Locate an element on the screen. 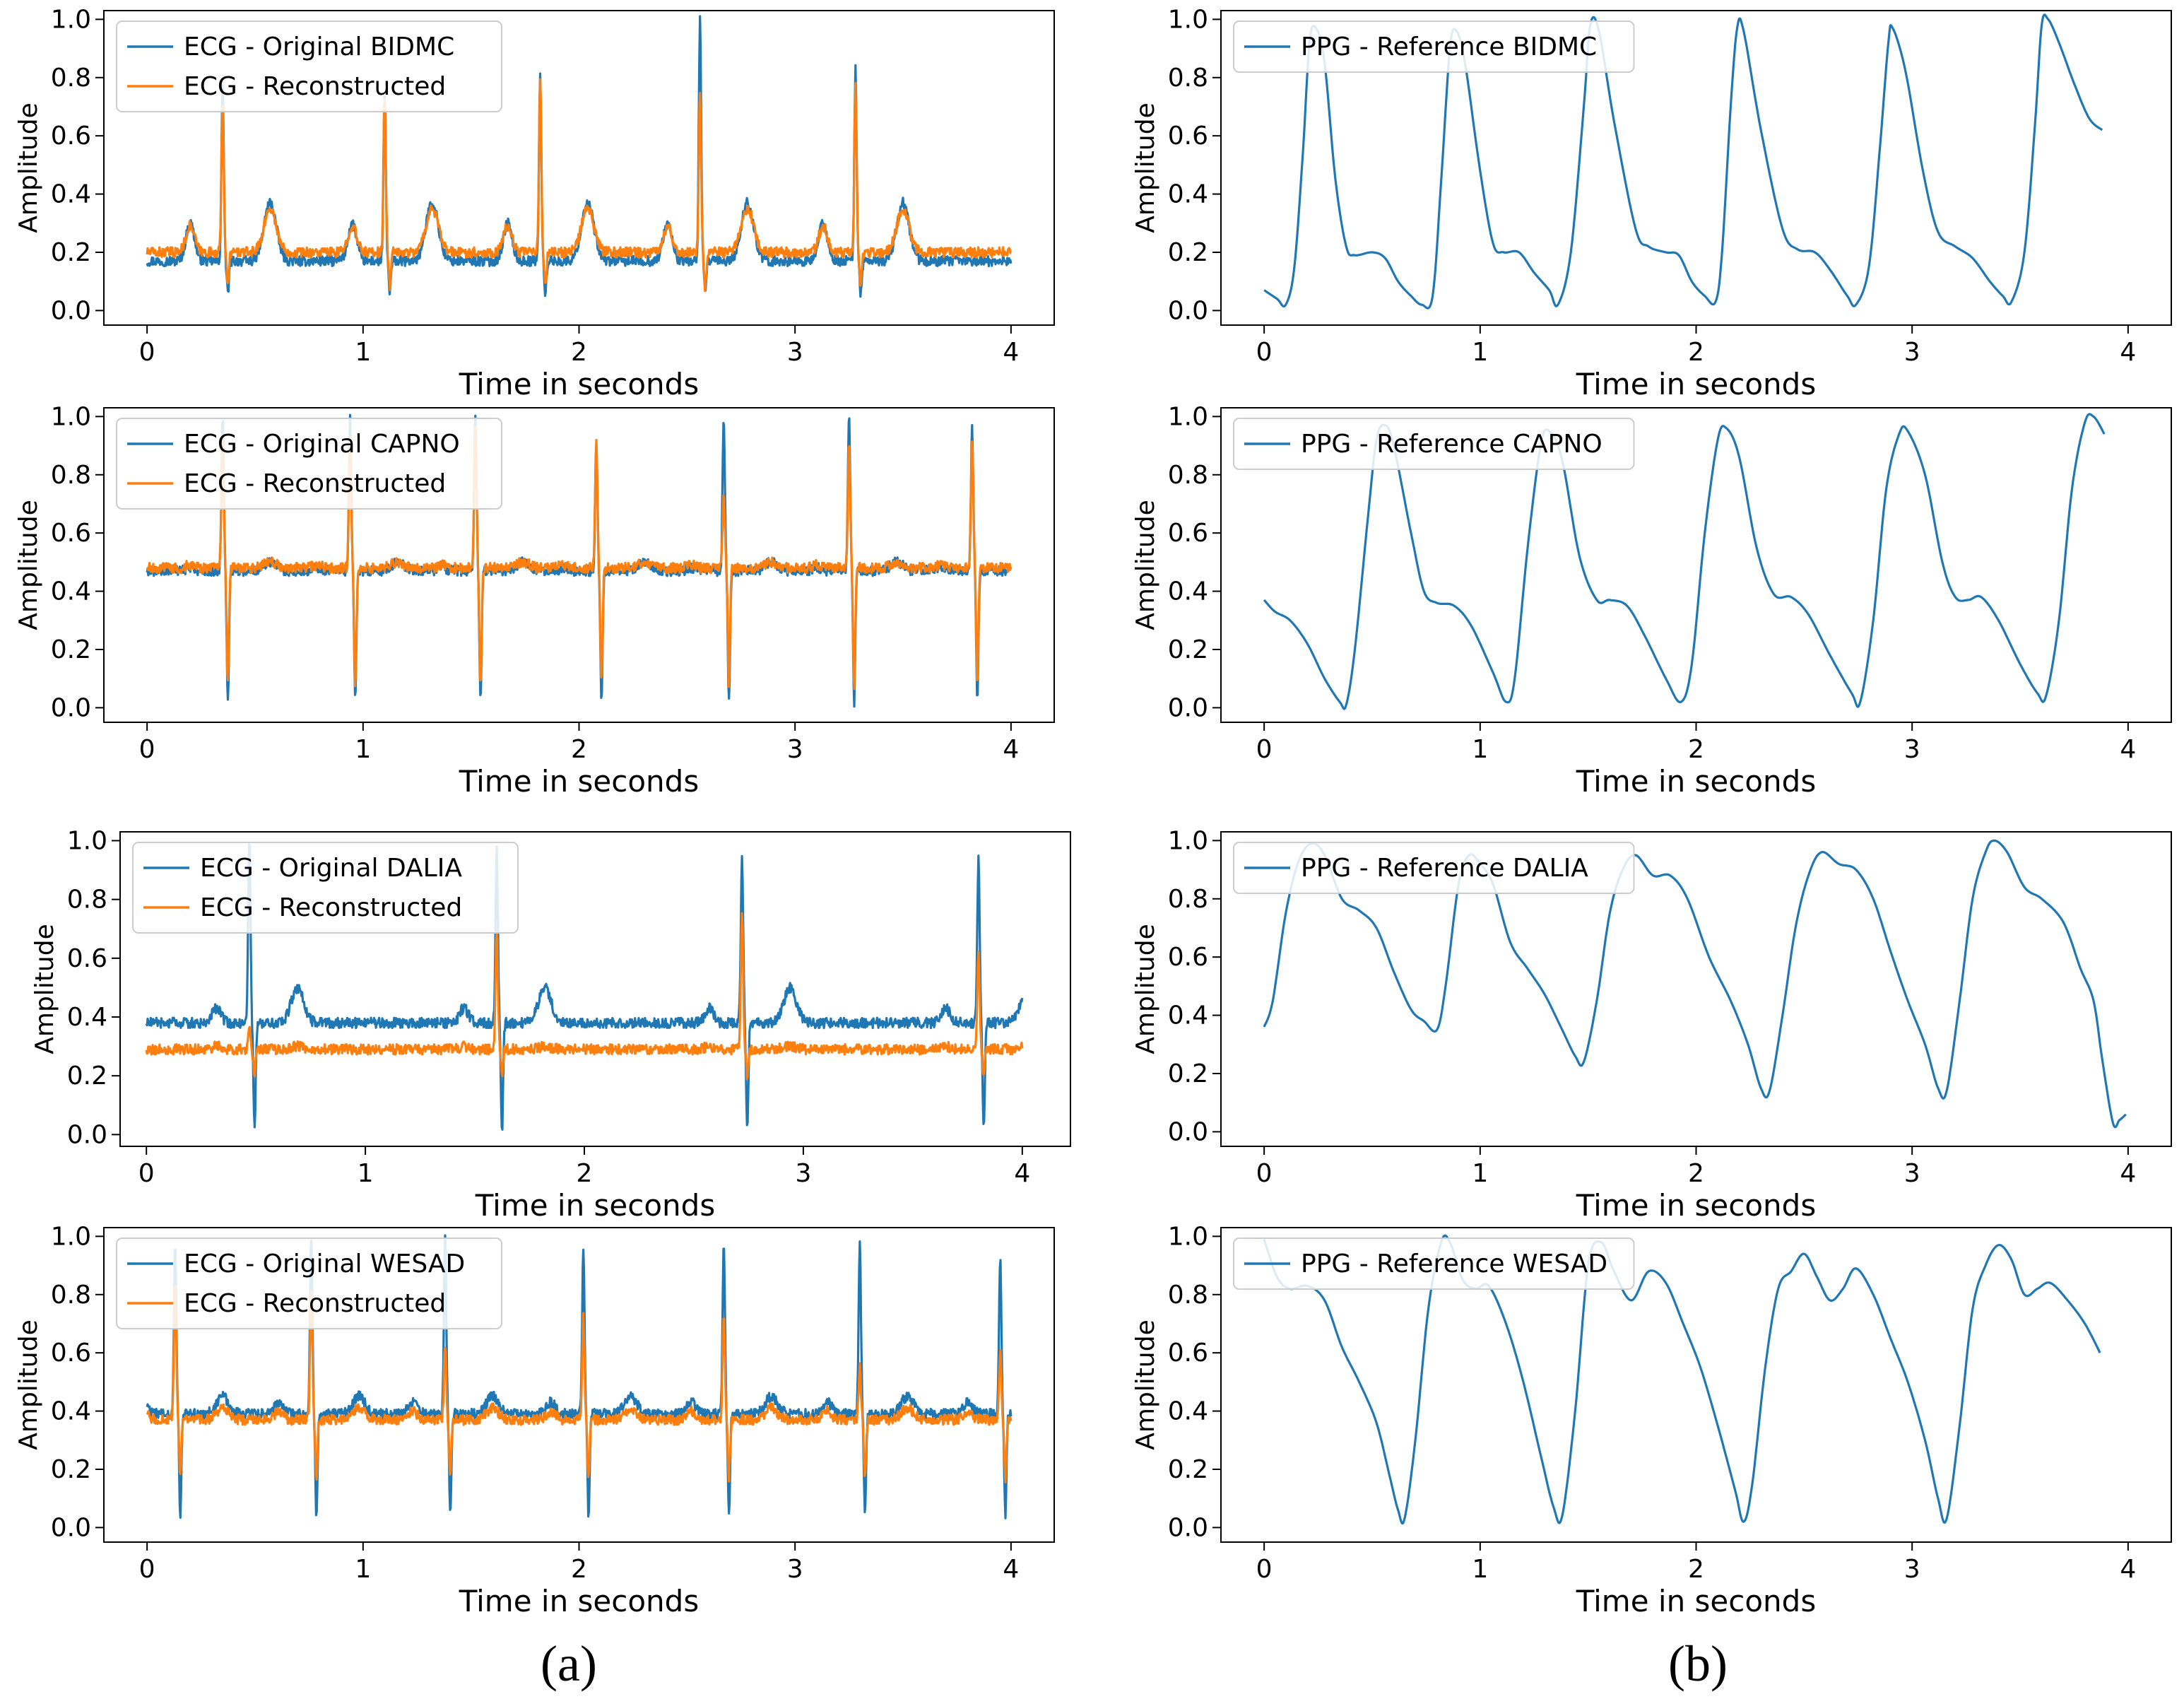 The width and height of the screenshot is (2184, 1699). legend-entry: ECG - Original DALIA is located at coordinates (331, 868).